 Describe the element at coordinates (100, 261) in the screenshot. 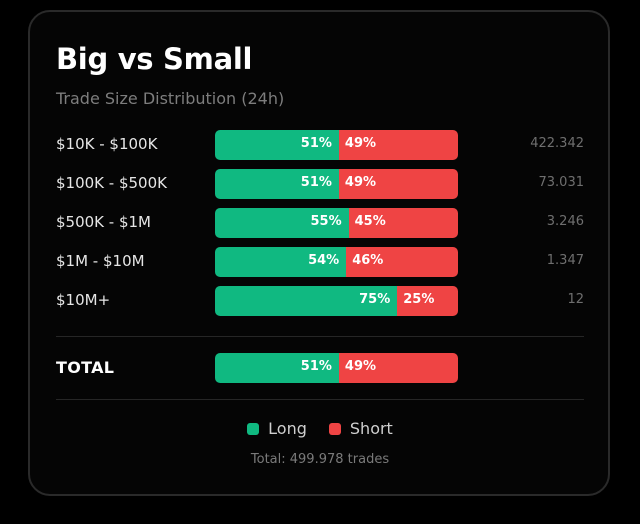

I see `row-label: $1M - $10M` at that location.